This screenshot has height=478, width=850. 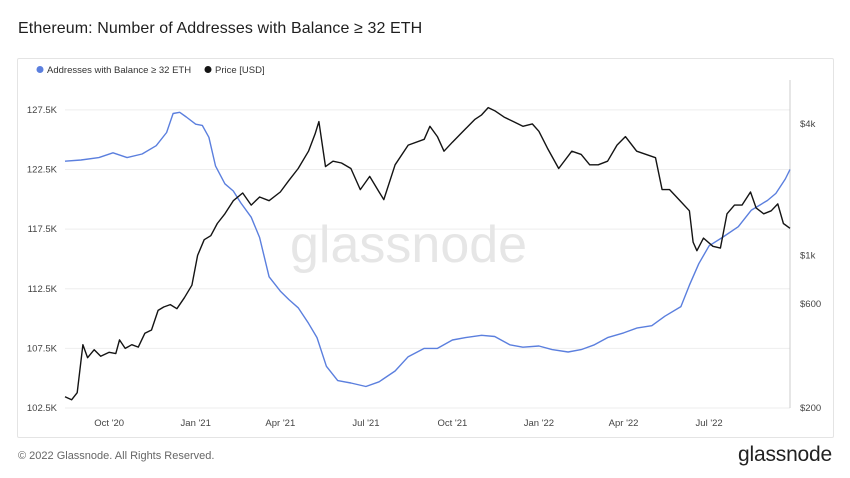 I want to click on legend-label: Price [USD], so click(x=240, y=70).